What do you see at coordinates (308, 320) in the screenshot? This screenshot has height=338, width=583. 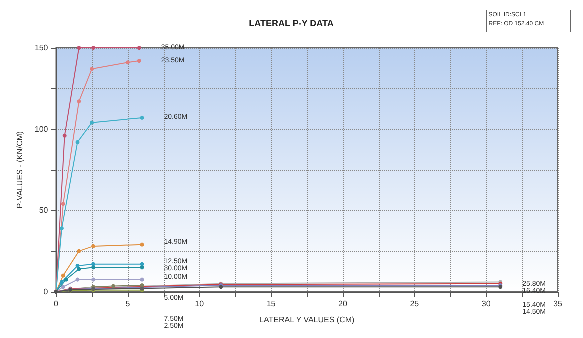 I see `x-axis-title: LATERAL Y VALUES (CM)` at bounding box center [308, 320].